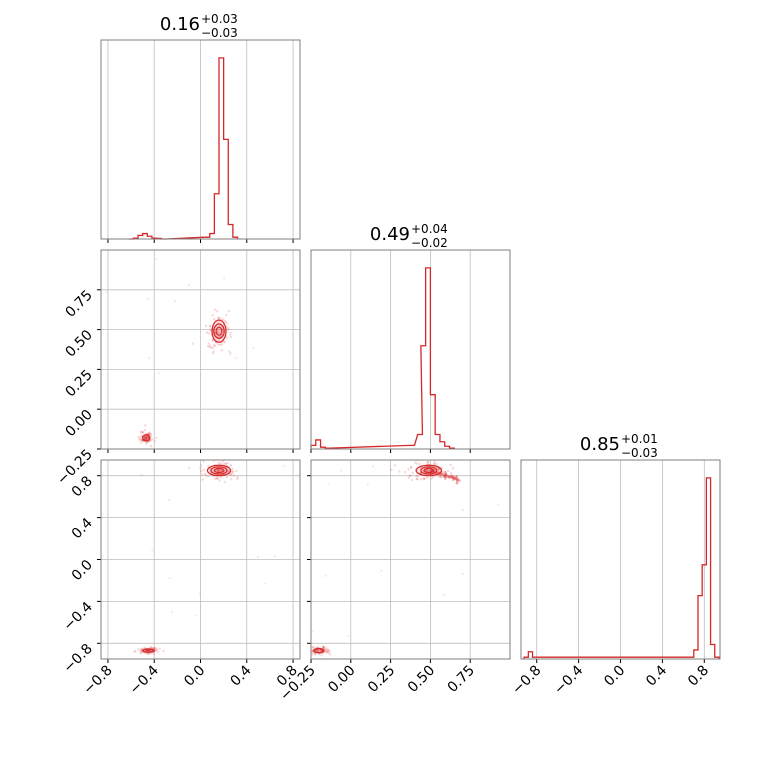  Describe the element at coordinates (78, 343) in the screenshot. I see `y-tick-label: 0.50` at that location.